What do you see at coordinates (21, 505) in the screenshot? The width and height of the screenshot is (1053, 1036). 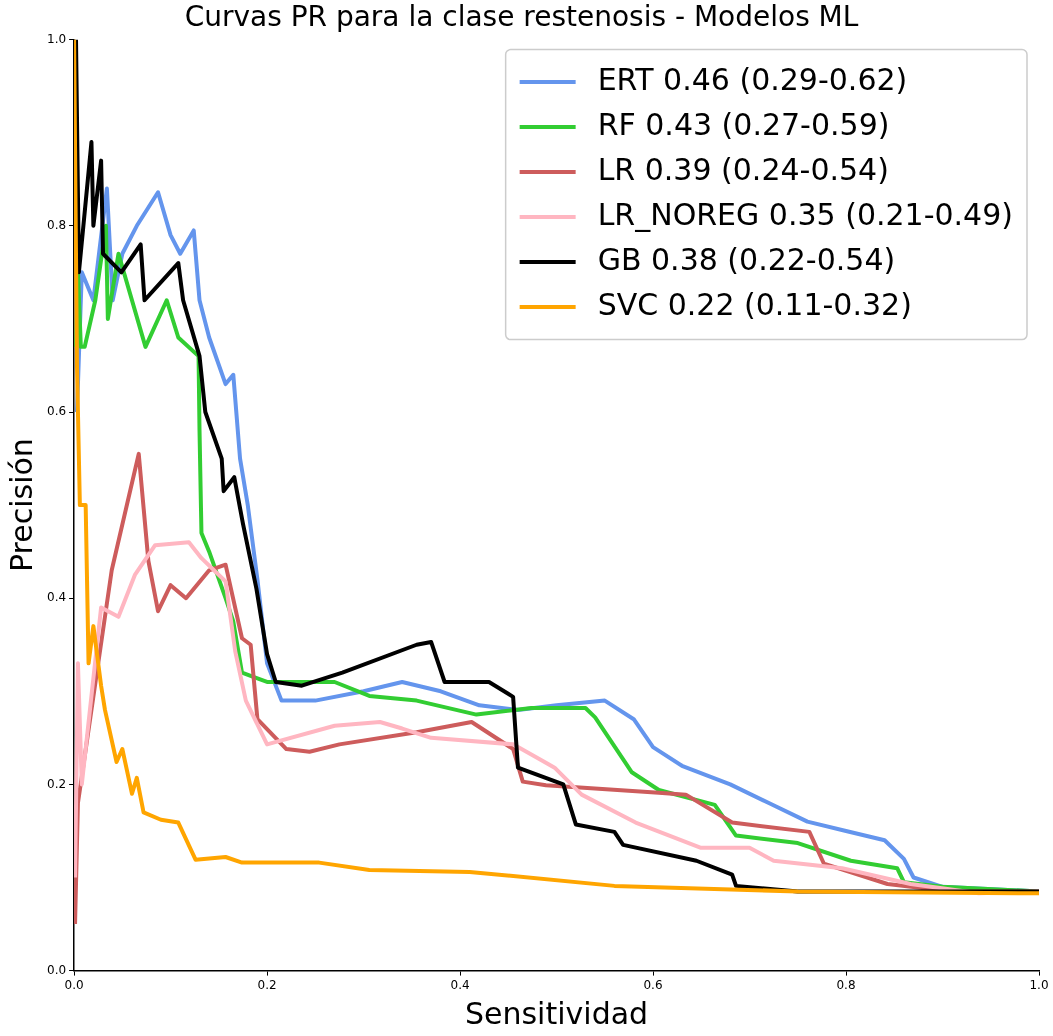 I see `y-axis-title: Precisión` at bounding box center [21, 505].